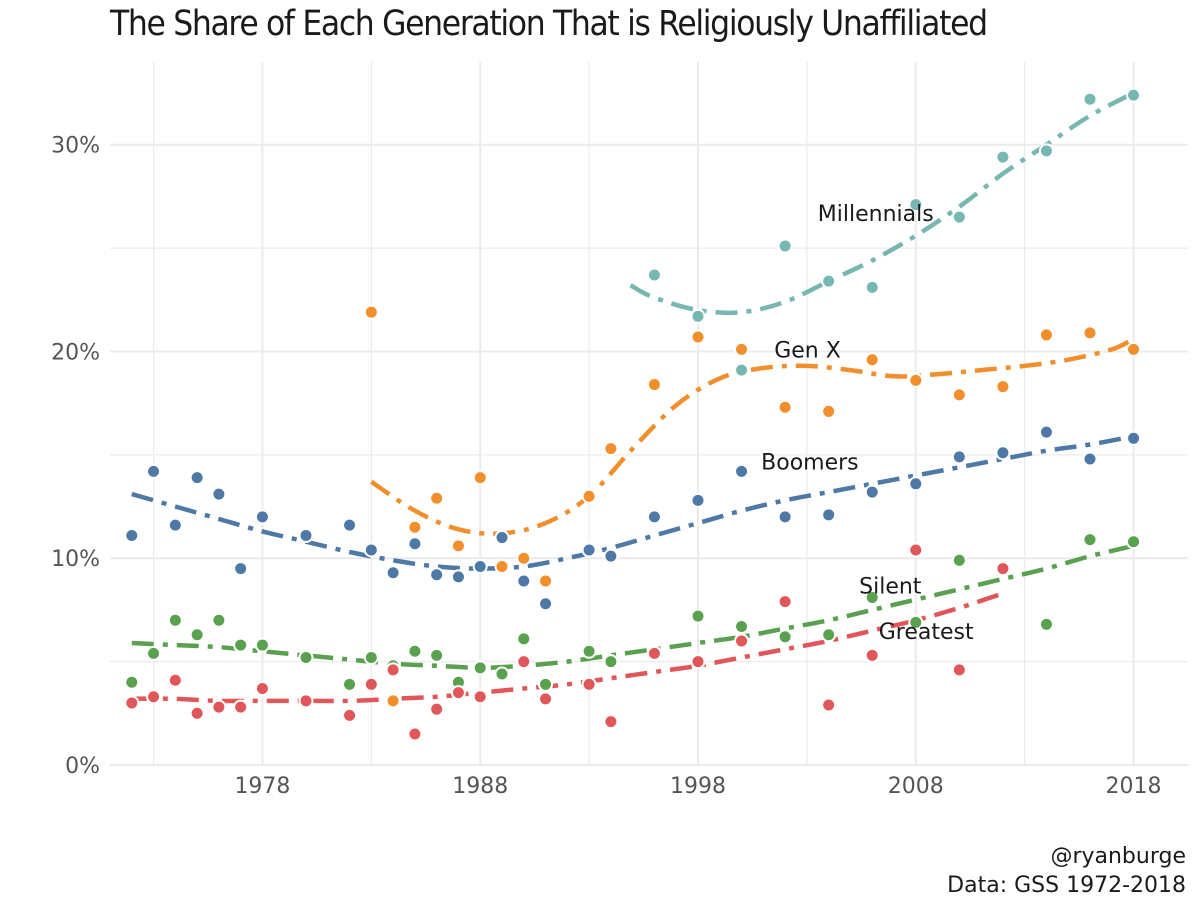 This screenshot has height=917, width=1200. What do you see at coordinates (75, 146) in the screenshot?
I see `y-tick-label: 30%` at bounding box center [75, 146].